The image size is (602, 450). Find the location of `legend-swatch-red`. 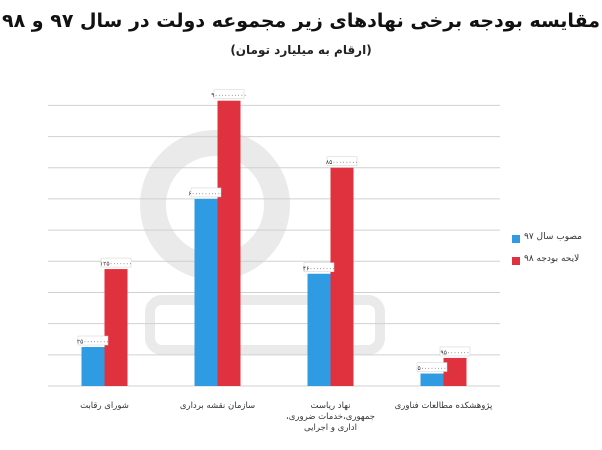

legend-swatch-red is located at coordinates (516, 261).